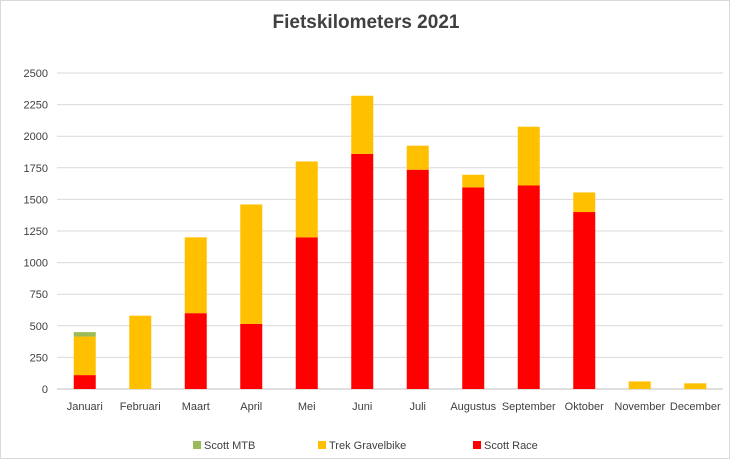 Image resolution: width=730 pixels, height=460 pixels. I want to click on legend-swatch-trek-gravelbike, so click(322, 445).